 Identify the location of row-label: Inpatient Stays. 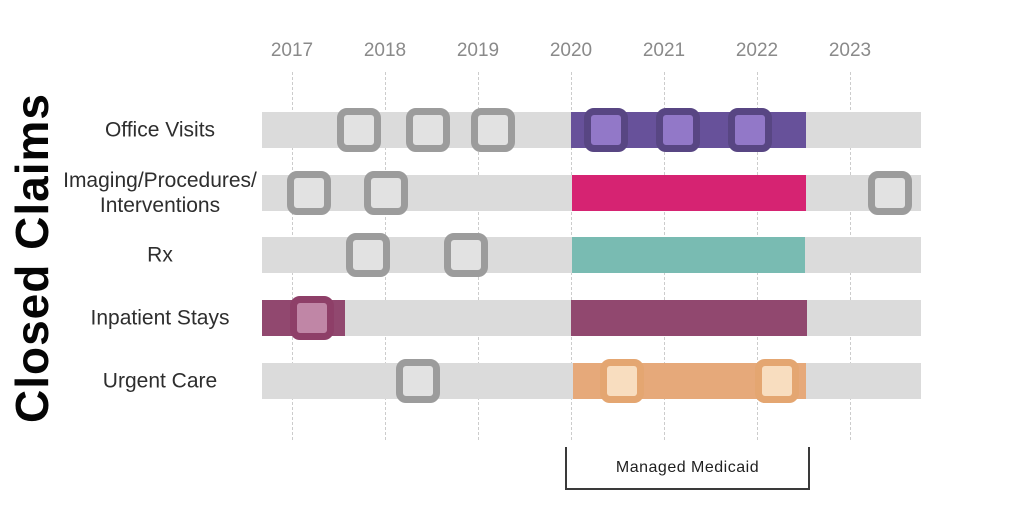
(160, 318).